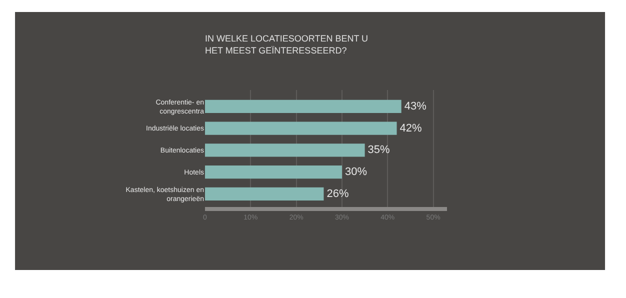 Image resolution: width=626 pixels, height=298 pixels. What do you see at coordinates (415, 106) in the screenshot?
I see `data-label: 43%` at bounding box center [415, 106].